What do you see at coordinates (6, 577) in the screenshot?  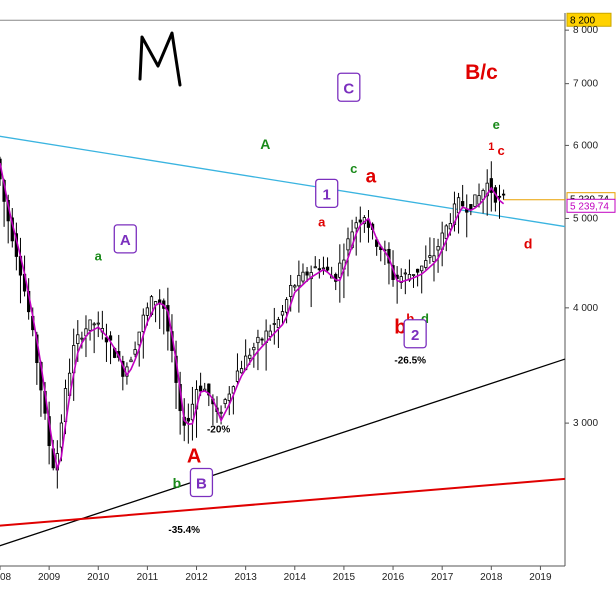 I see `x-tick-label: 2008` at bounding box center [6, 577].